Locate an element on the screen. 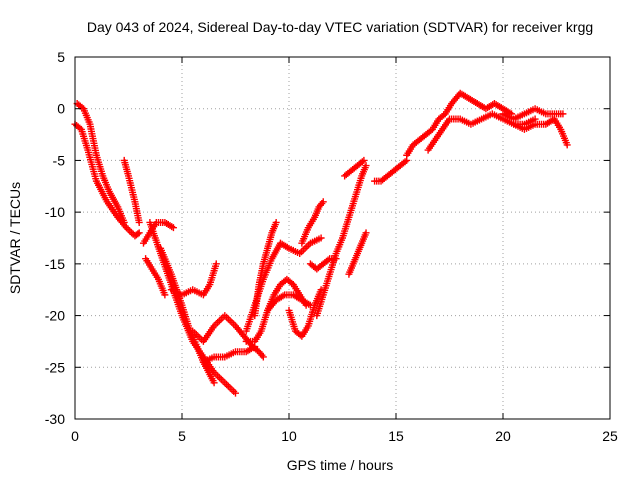  series-track-n is located at coordinates (289, 302).